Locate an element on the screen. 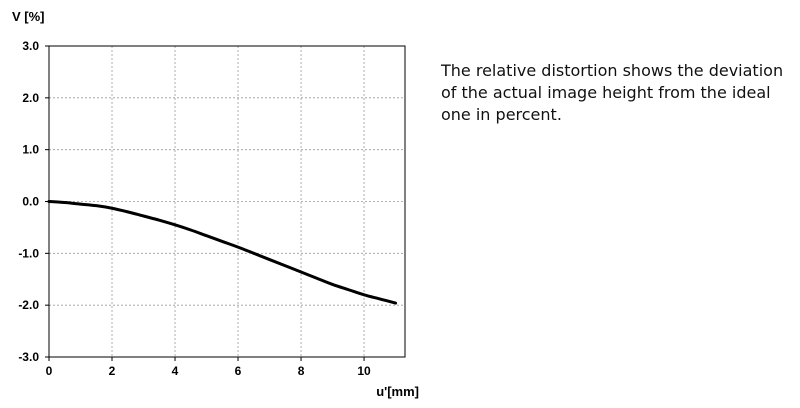  y-axis: 3.0 2.0 1.0 0.0 -1.0 -2.0 -3.0 is located at coordinates (33, 201).